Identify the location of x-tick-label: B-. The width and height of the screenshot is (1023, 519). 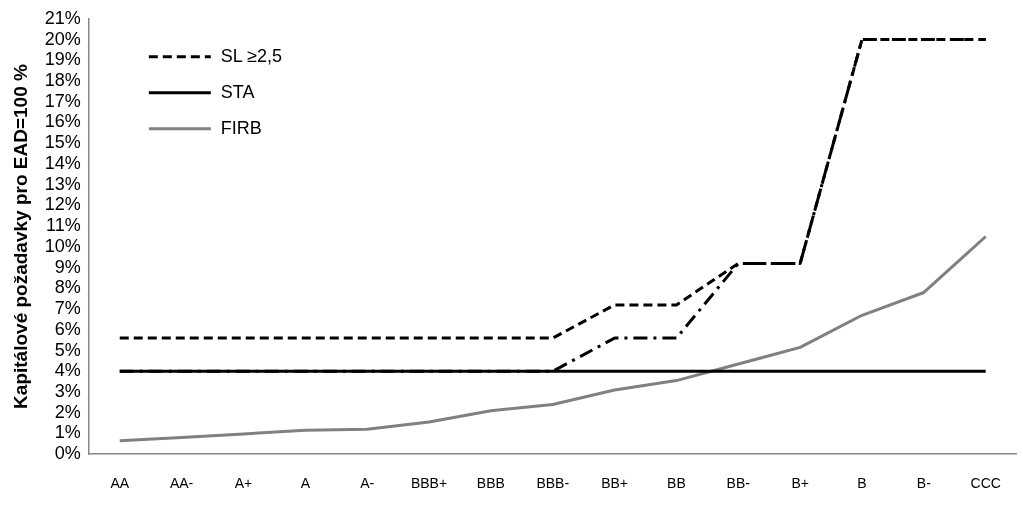
(924, 483).